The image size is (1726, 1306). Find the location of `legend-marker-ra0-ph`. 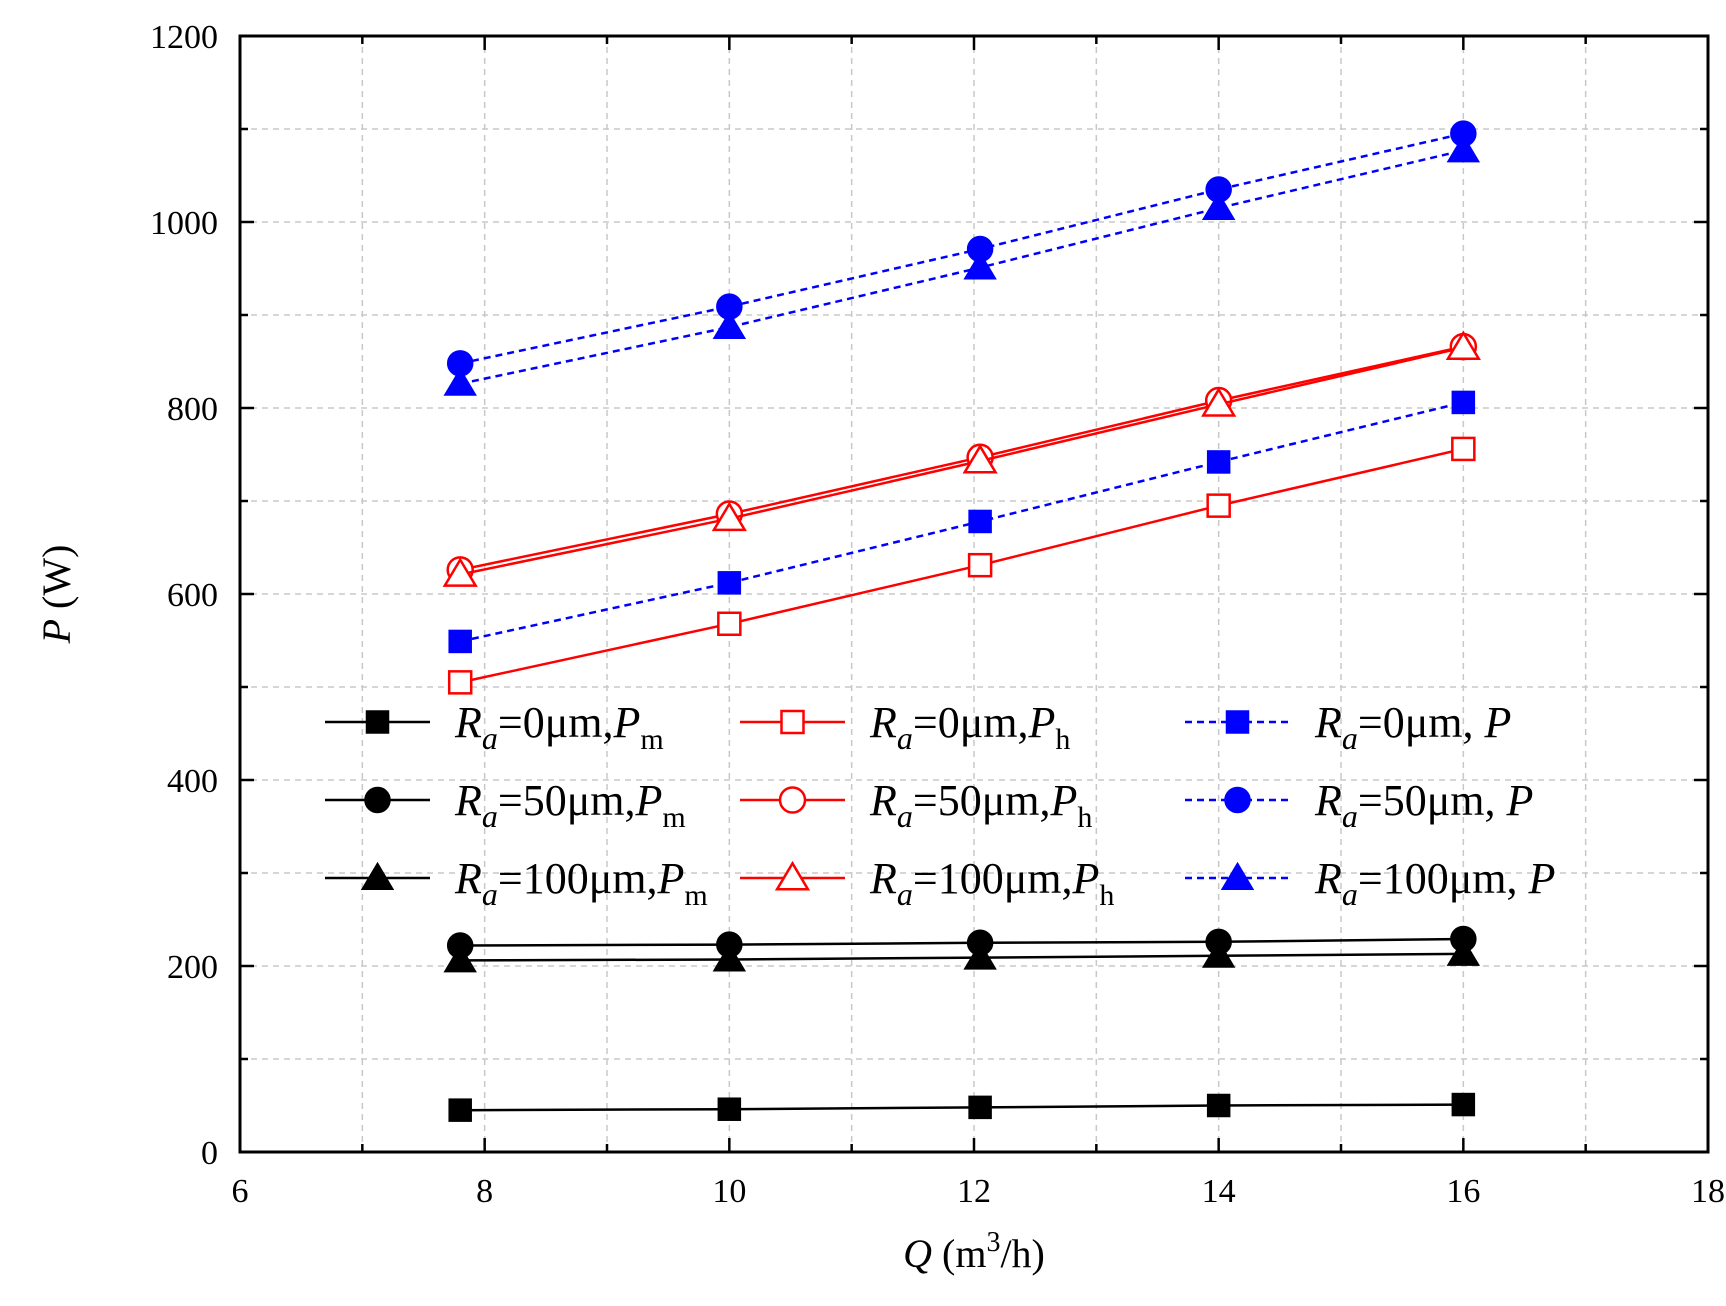

legend-marker-ra0-ph is located at coordinates (792, 722).